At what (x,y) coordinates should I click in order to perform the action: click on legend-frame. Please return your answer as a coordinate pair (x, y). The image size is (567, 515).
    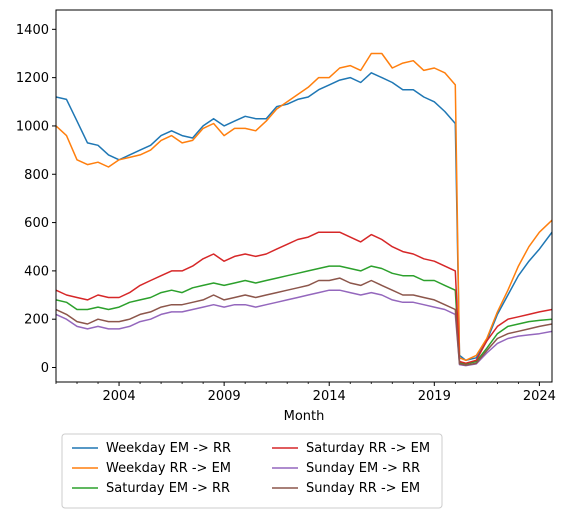
    Looking at the image, I should click on (252, 471).